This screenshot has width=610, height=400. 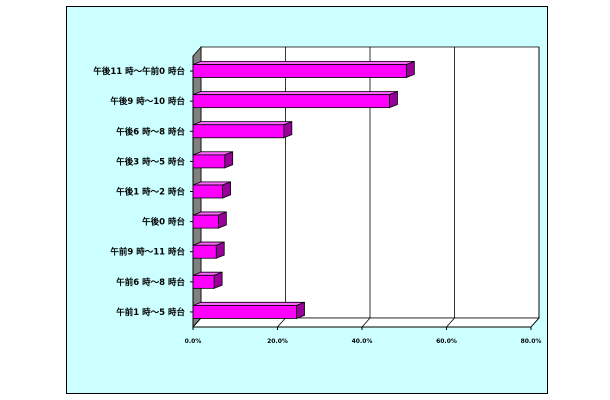 What do you see at coordinates (277, 341) in the screenshot?
I see `x-tick-label: 20.0%` at bounding box center [277, 341].